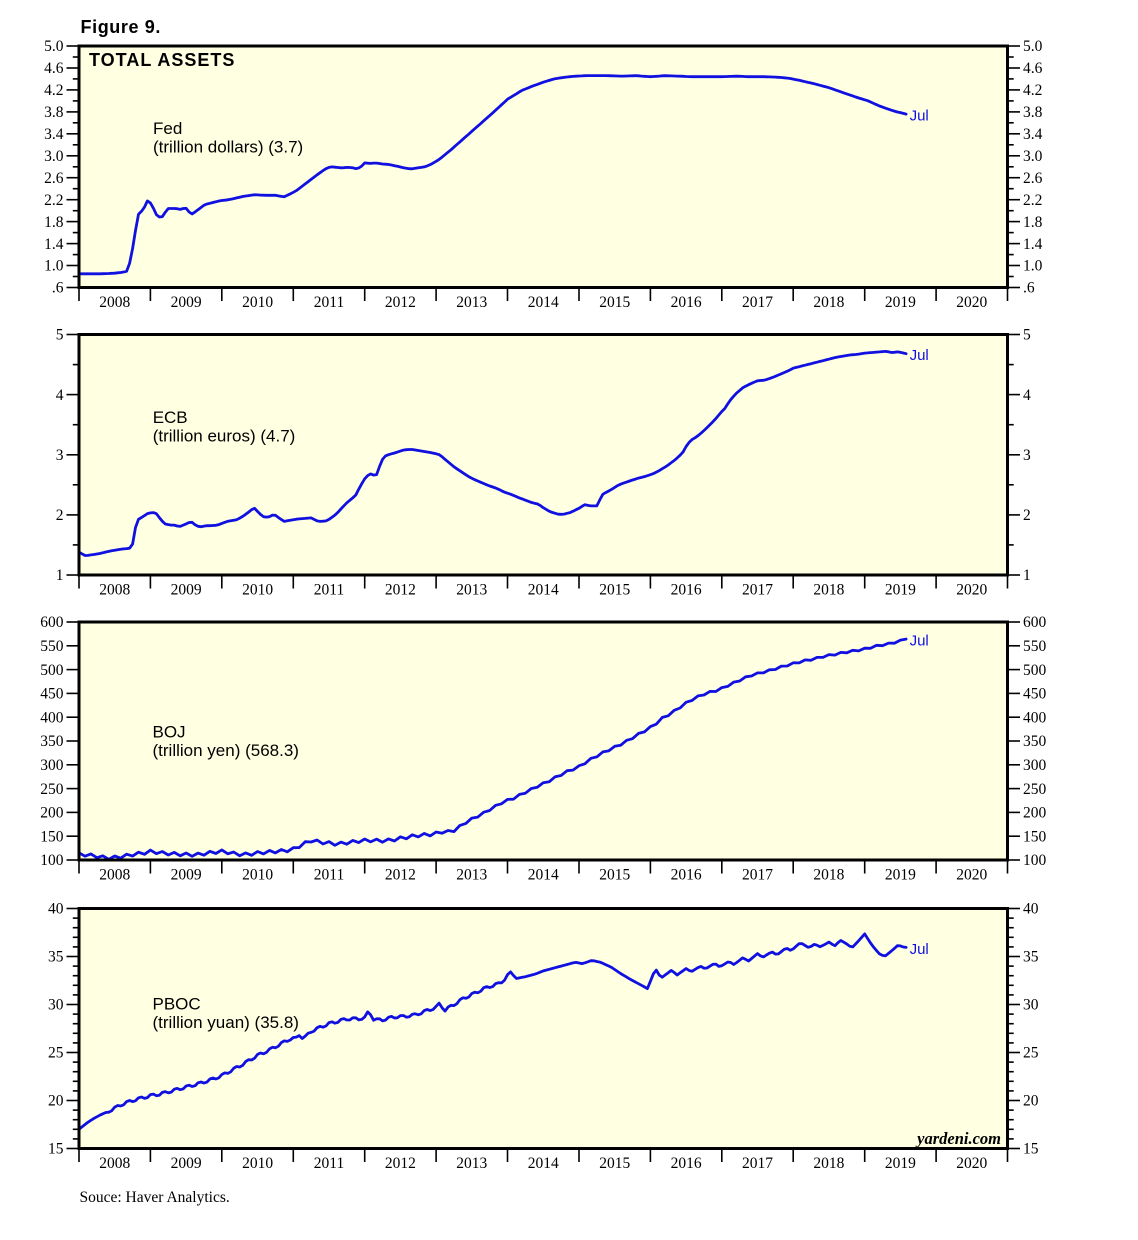 Image resolution: width=1138 pixels, height=1240 pixels. What do you see at coordinates (1035, 860) in the screenshot?
I see `svg-text: 100` at bounding box center [1035, 860].